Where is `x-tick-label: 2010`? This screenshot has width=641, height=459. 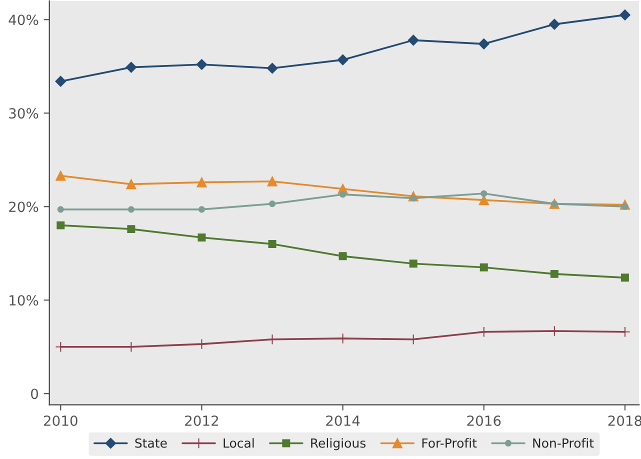 x-tick-label: 2010 is located at coordinates (61, 421).